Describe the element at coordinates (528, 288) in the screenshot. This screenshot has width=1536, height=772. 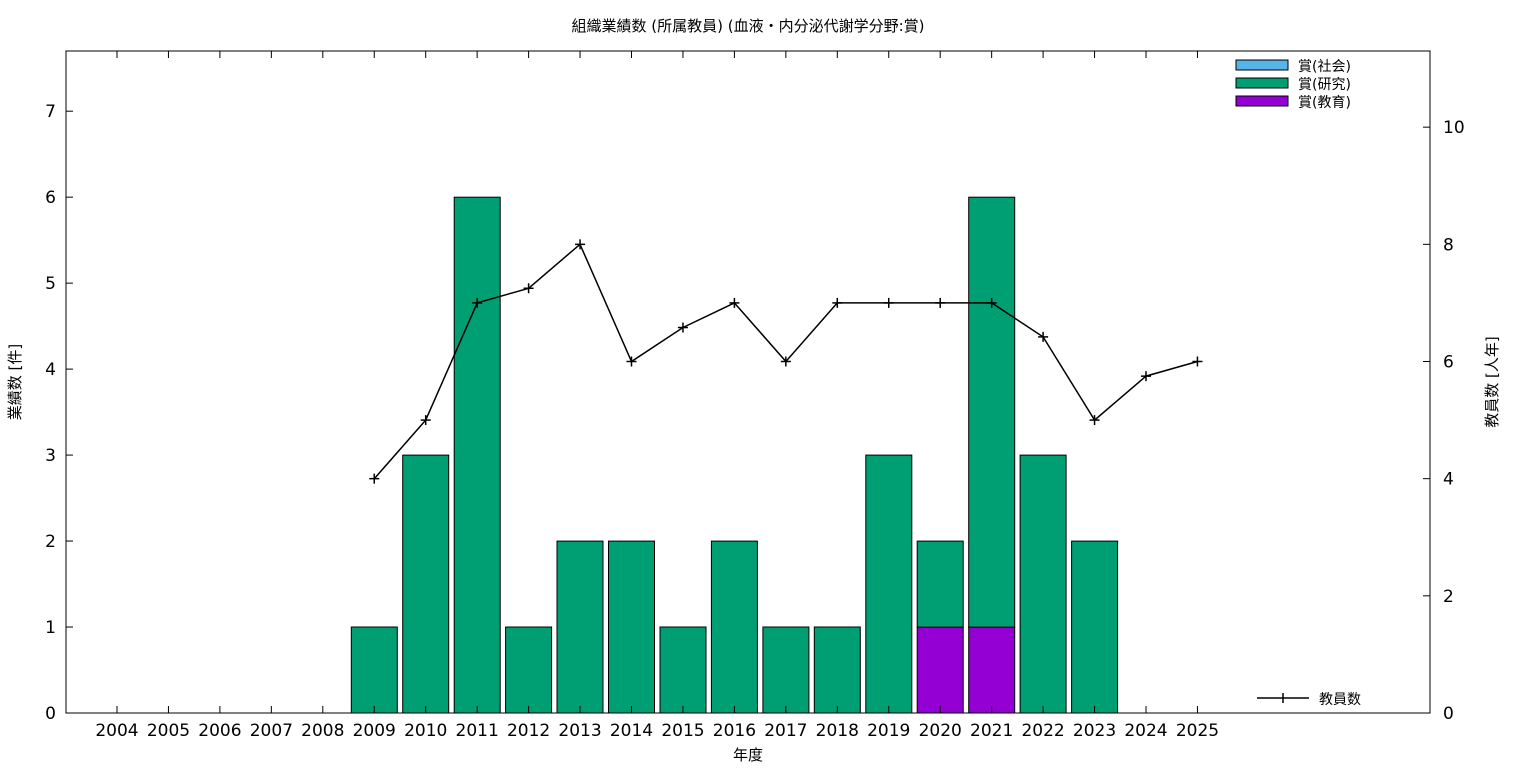
I see `line-point-2012` at that location.